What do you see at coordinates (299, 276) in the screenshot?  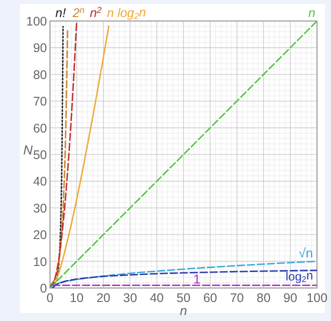 I see `series-label: log$_{2}$n` at bounding box center [299, 276].